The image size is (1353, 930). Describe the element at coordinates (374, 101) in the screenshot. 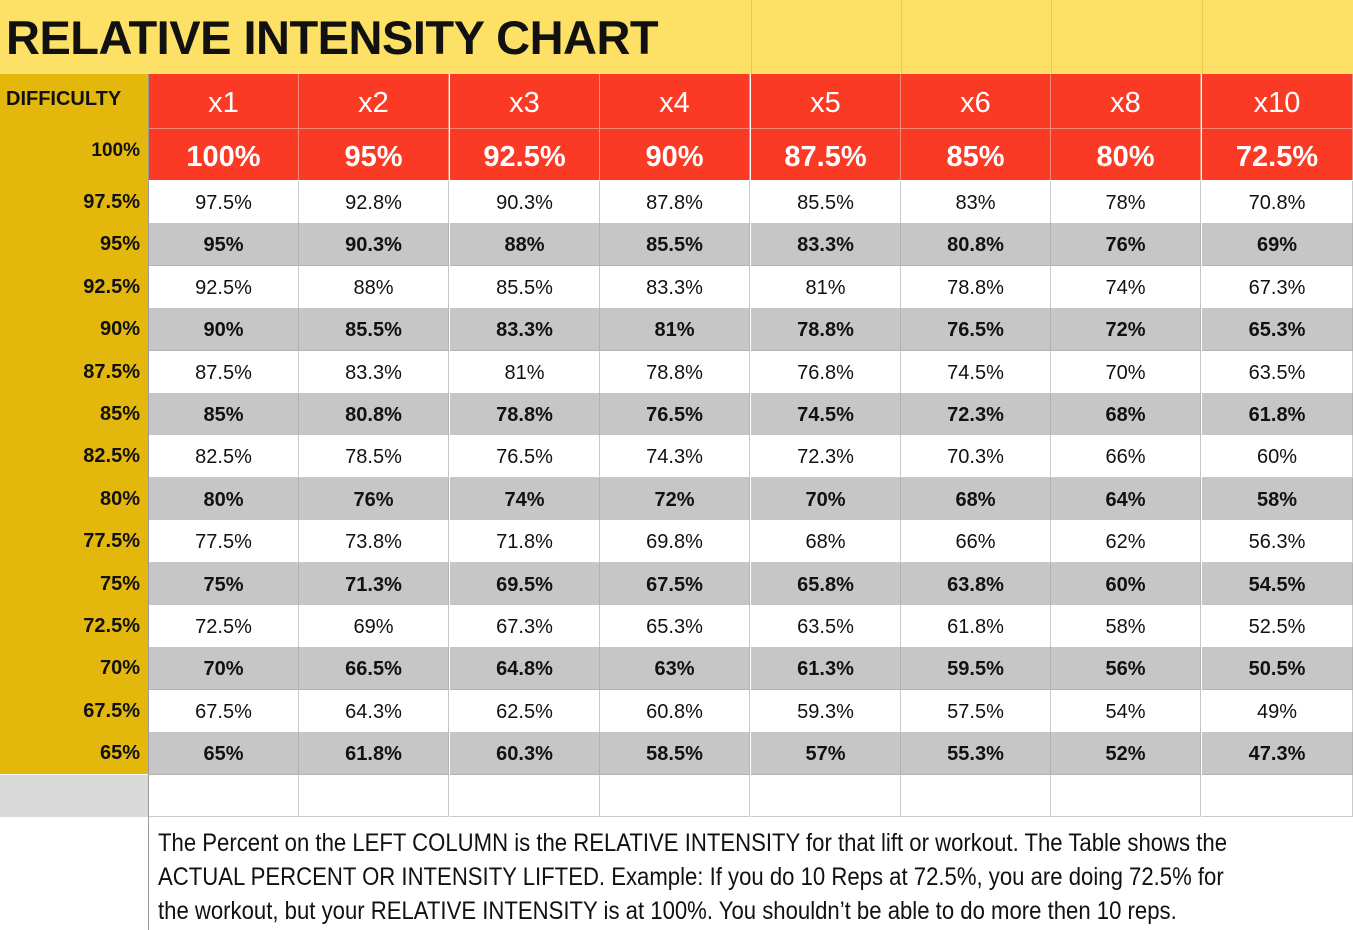

I see `column-header: x2` at that location.